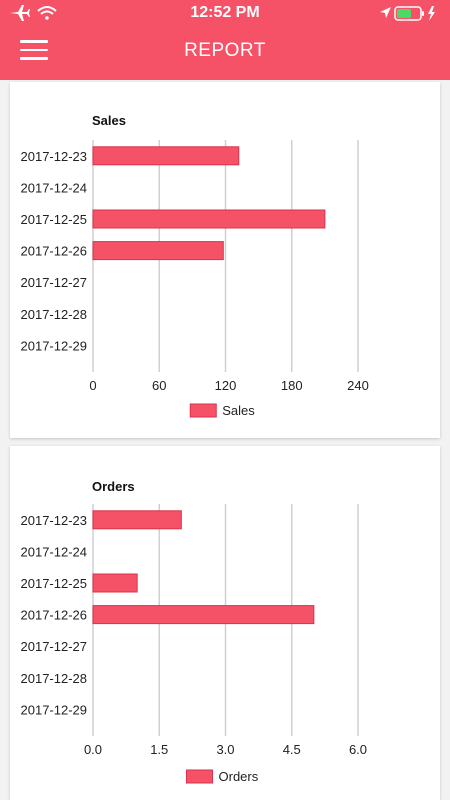 The height and width of the screenshot is (800, 450). I want to click on tick-label: 120, so click(226, 385).